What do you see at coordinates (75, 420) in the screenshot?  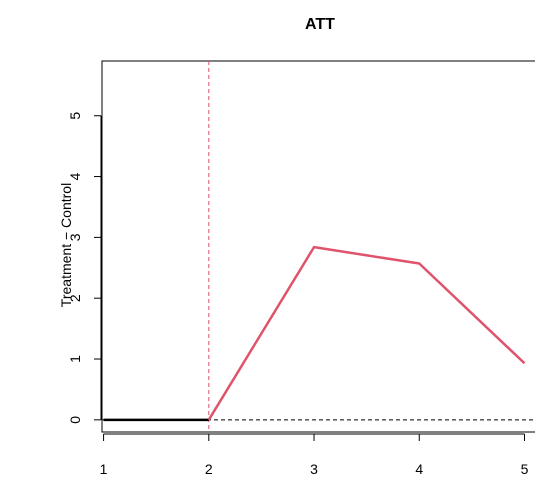 I see `y-tick-label-0: 0` at bounding box center [75, 420].